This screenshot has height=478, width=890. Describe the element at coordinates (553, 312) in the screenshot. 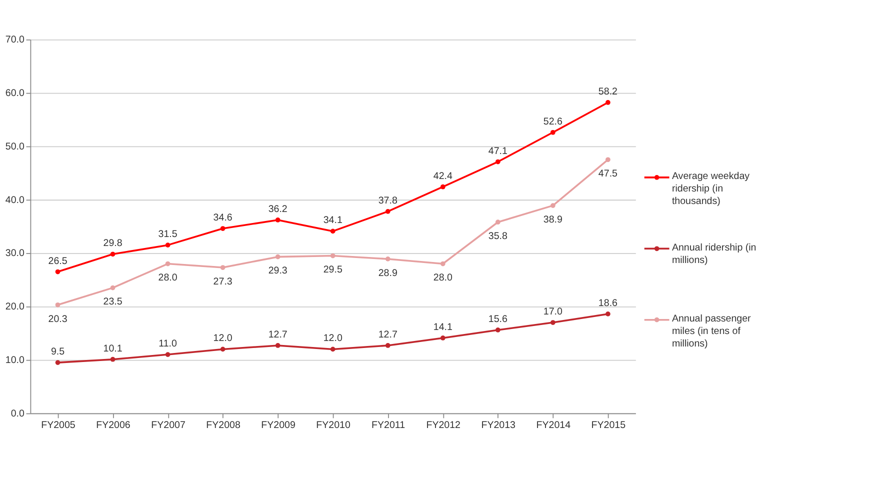

I see `data-label: 17.0` at that location.